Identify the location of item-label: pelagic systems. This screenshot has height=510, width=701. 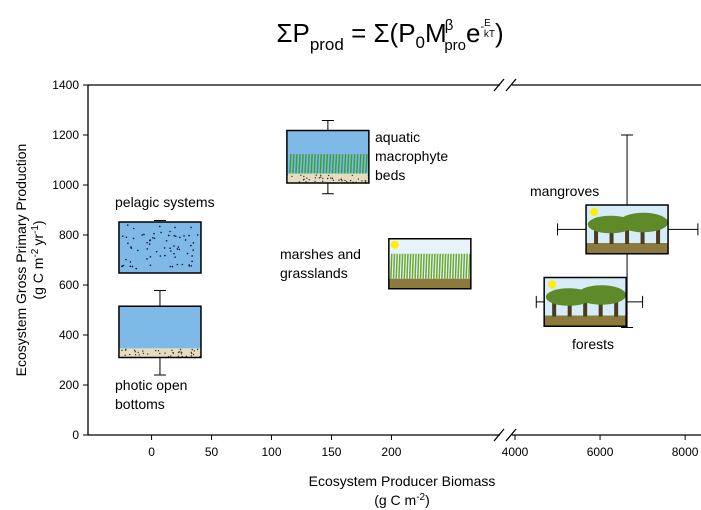
(165, 202).